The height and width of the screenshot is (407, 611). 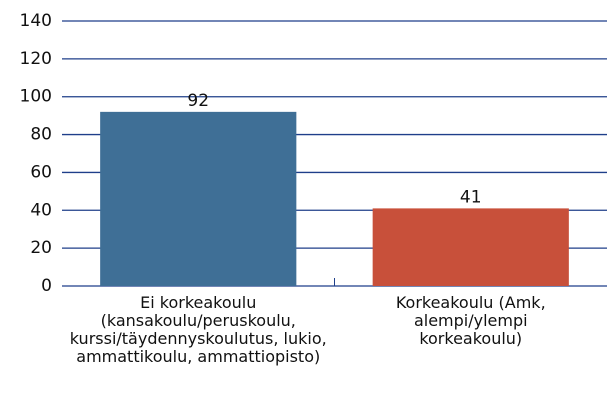 I want to click on y-tick-label: 140, so click(x=36, y=21).